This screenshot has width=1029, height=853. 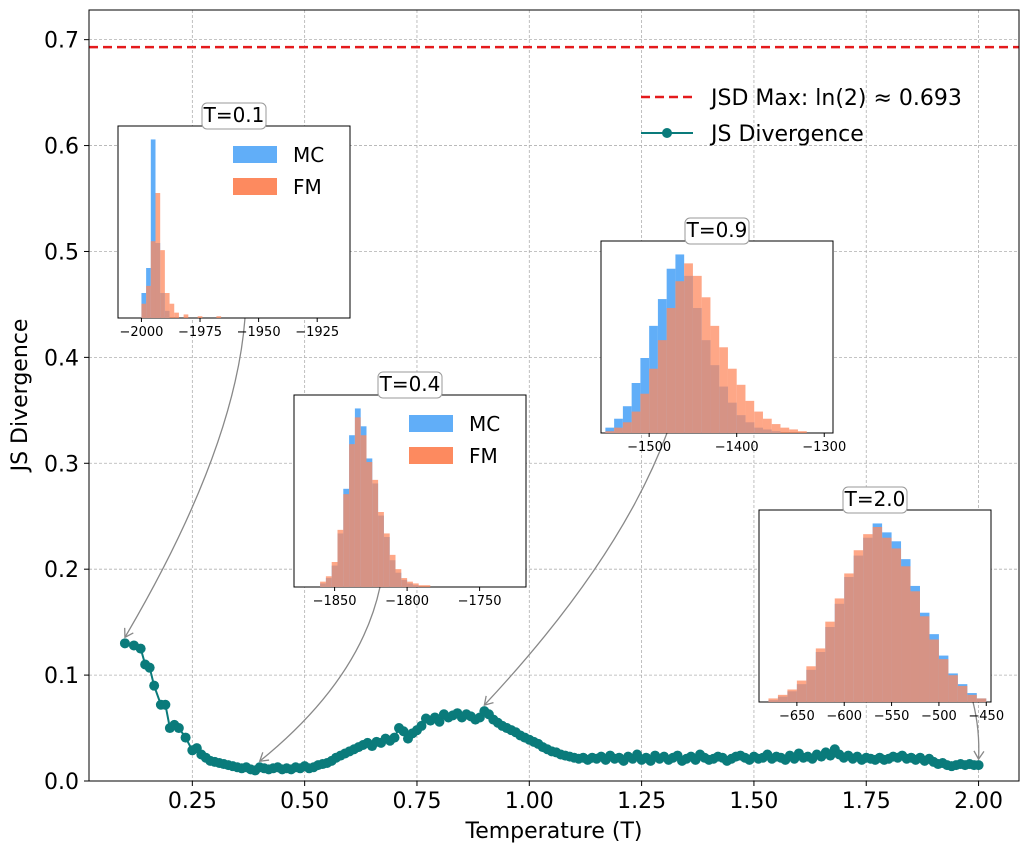 What do you see at coordinates (317, 332) in the screenshot?
I see `inset-x-tick-label-3: −1925` at bounding box center [317, 332].